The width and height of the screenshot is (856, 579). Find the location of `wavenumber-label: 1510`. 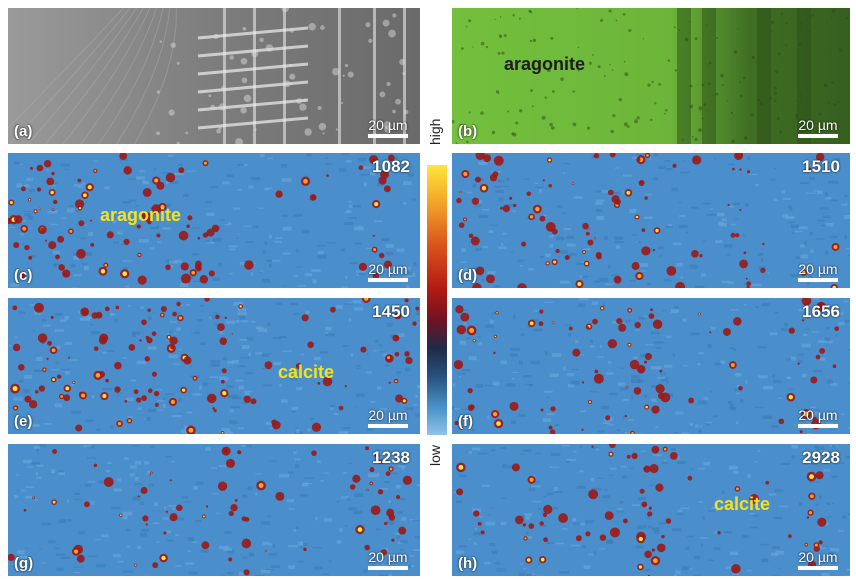

wavenumber-label: 1510 is located at coordinates (821, 166).